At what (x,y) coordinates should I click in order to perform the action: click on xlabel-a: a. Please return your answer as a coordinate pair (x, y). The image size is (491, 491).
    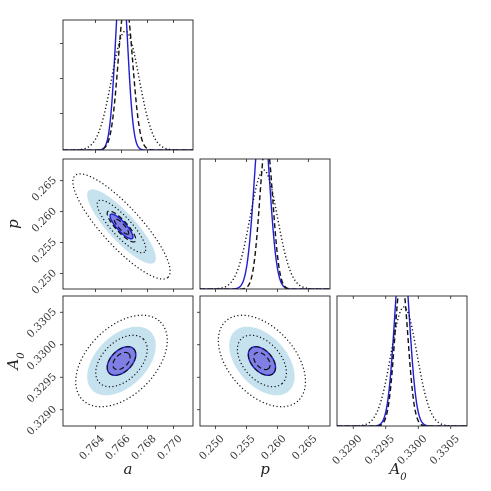
    Looking at the image, I should click on (128, 469).